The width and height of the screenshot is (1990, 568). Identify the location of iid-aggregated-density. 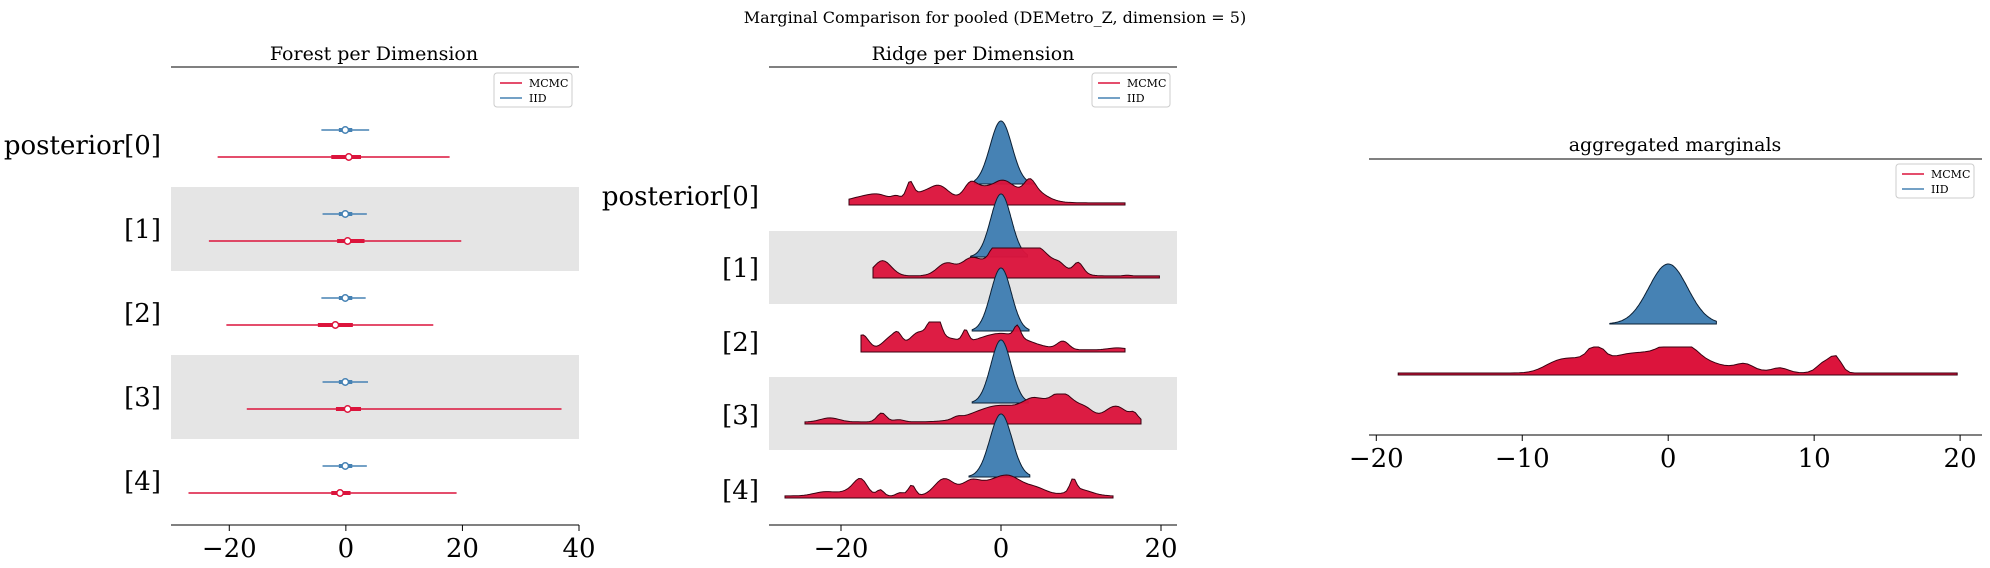
(1663, 294).